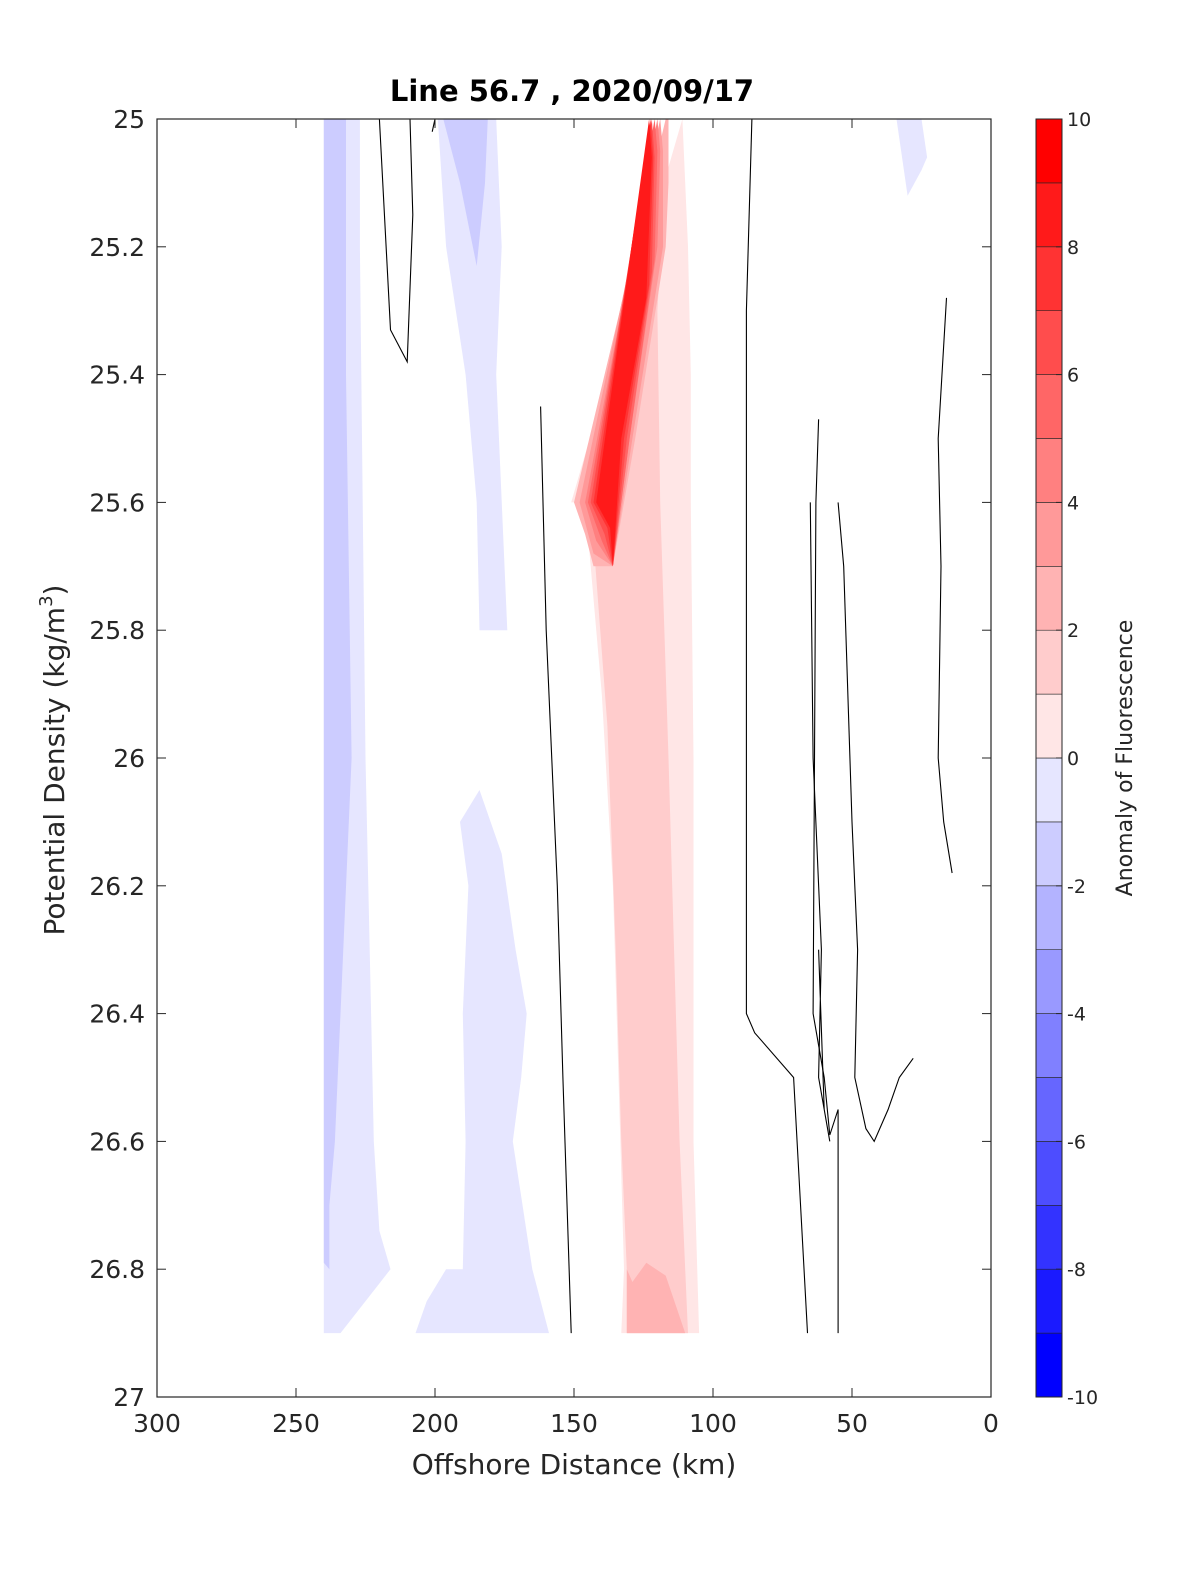 This screenshot has width=1200, height=1575. Describe the element at coordinates (296, 1423) in the screenshot. I see `x-tick-label: 250` at that location.